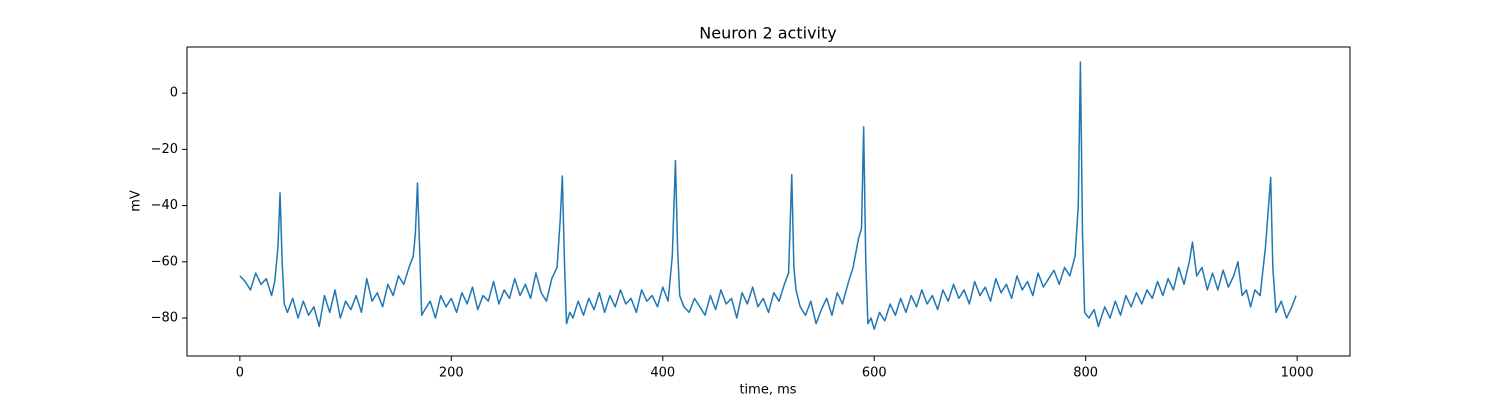 The width and height of the screenshot is (1500, 404). Describe the element at coordinates (662, 373) in the screenshot. I see `x-tick-label: 400` at that location.